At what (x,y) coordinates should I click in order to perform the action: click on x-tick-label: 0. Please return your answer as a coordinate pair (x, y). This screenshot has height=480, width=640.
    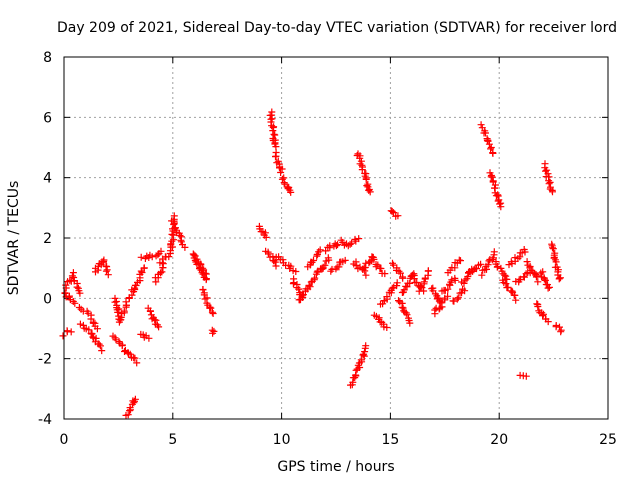
    Looking at the image, I should click on (64, 440).